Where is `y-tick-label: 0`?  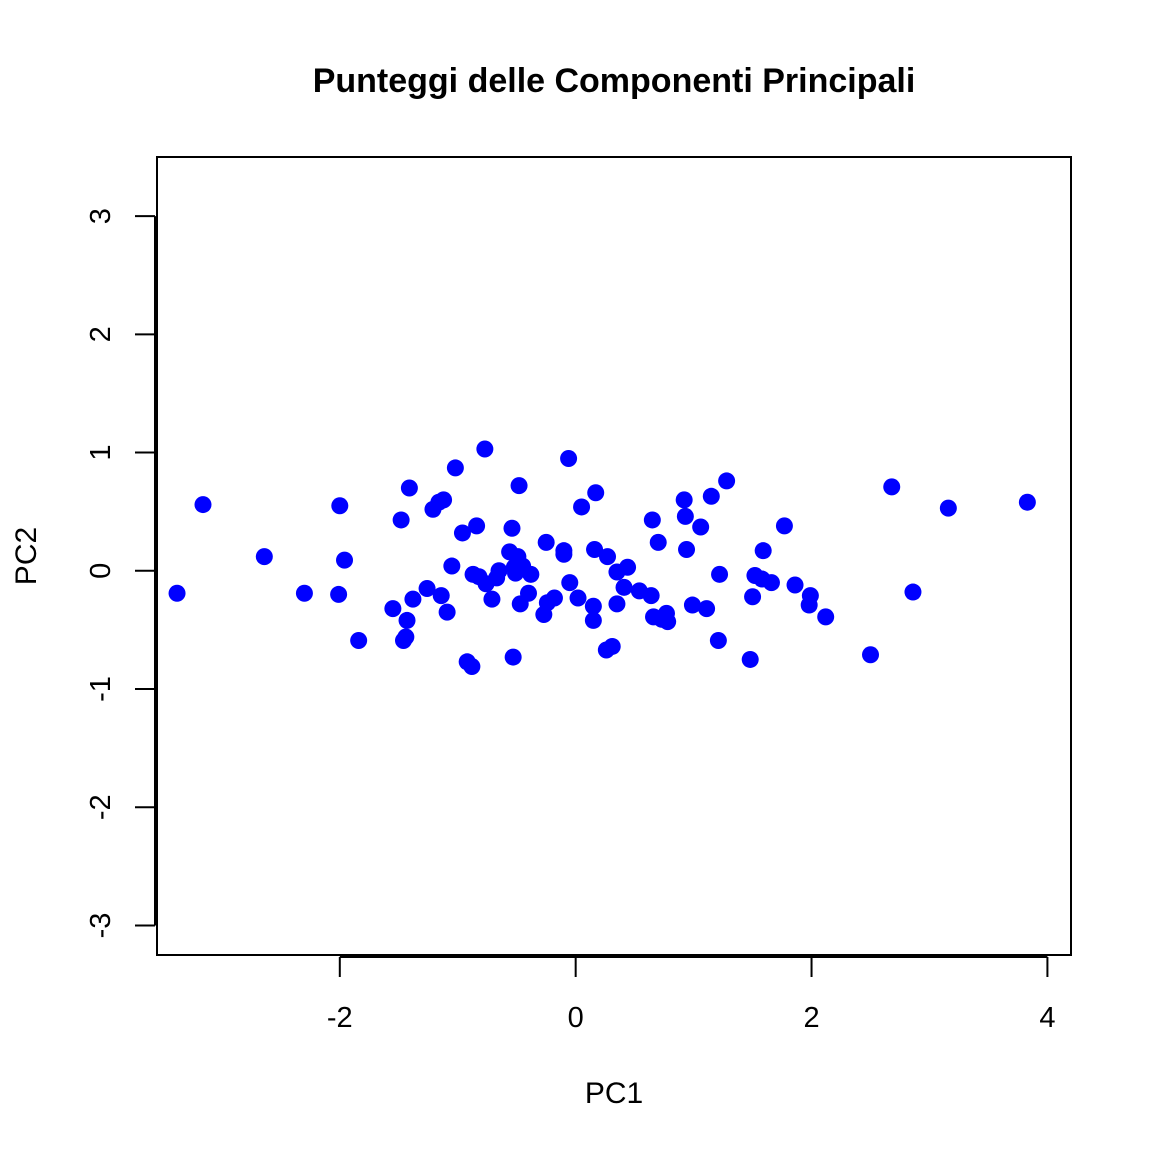
y-tick-label: 0 is located at coordinates (101, 571).